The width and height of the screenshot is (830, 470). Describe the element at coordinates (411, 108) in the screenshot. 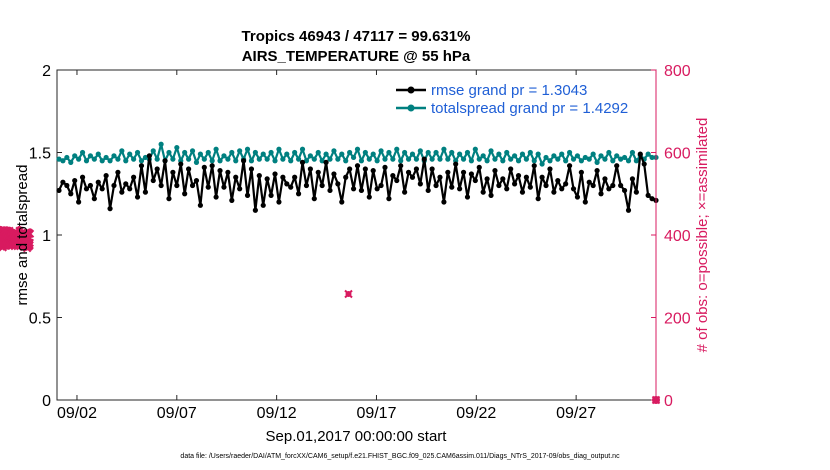

I see `legend-spread-marker` at that location.